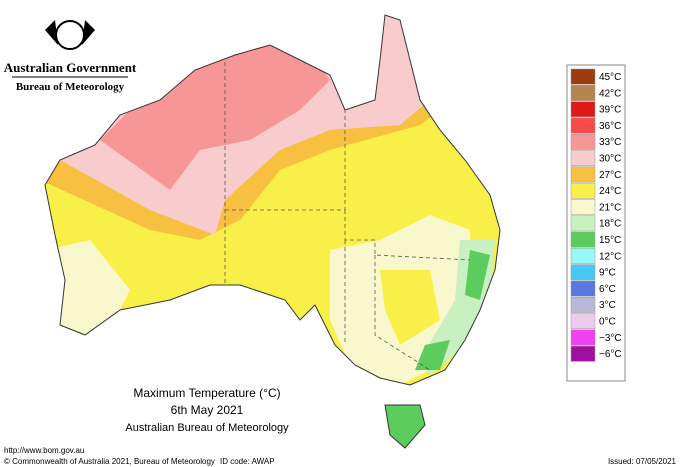 The height and width of the screenshot is (467, 680). What do you see at coordinates (642, 461) in the screenshot?
I see `footer-issued: Issued: 07/05/2021` at bounding box center [642, 461].